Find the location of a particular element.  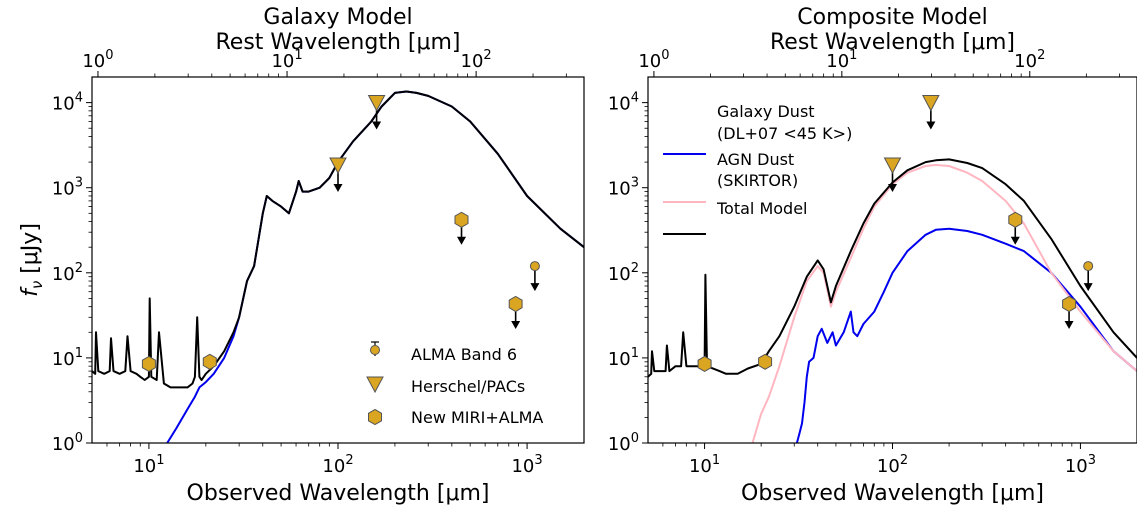

legend: ALMA Band 6 Herschel/PACs New MIRI+ALMA is located at coordinates (454, 384).